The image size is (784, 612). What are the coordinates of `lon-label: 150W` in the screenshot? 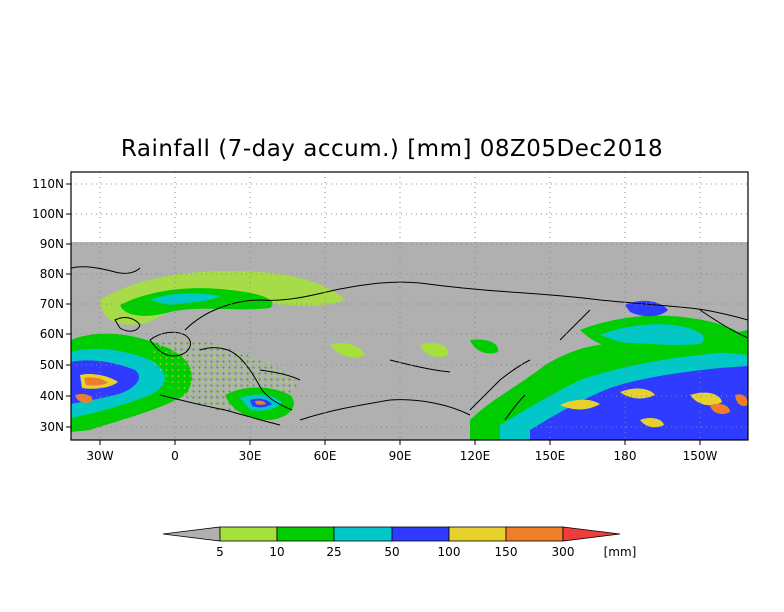 It's located at (700, 456).